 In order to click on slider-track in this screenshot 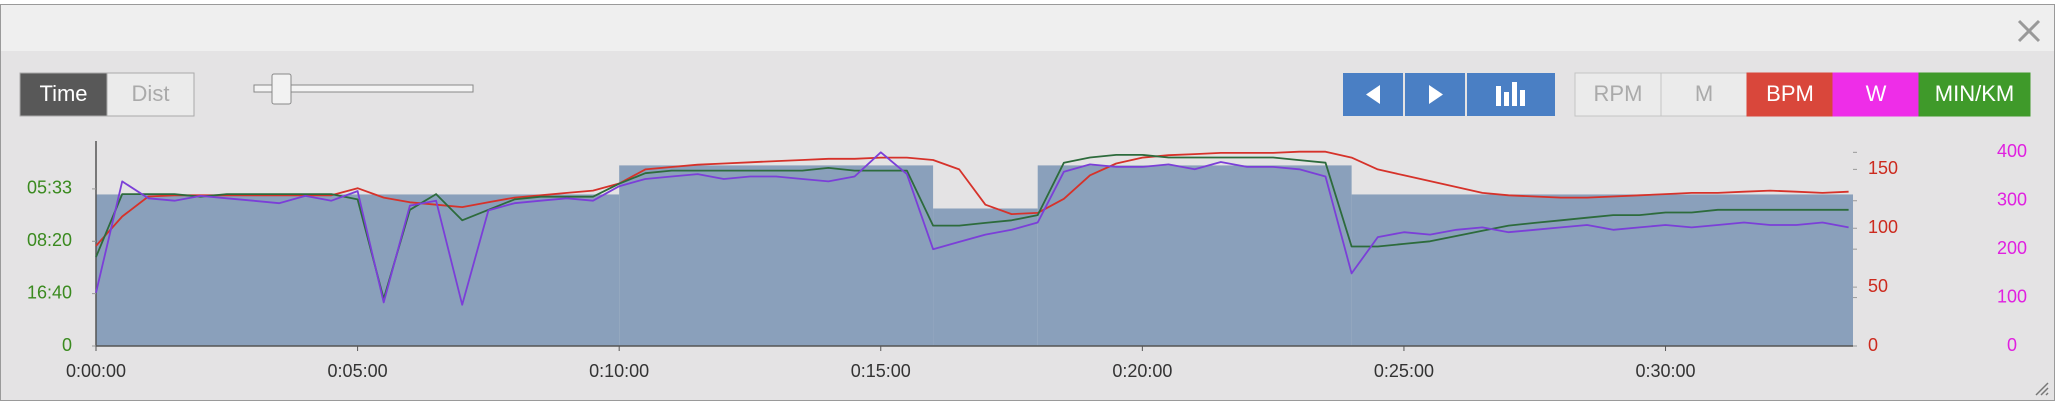, I will do `click(363, 88)`.